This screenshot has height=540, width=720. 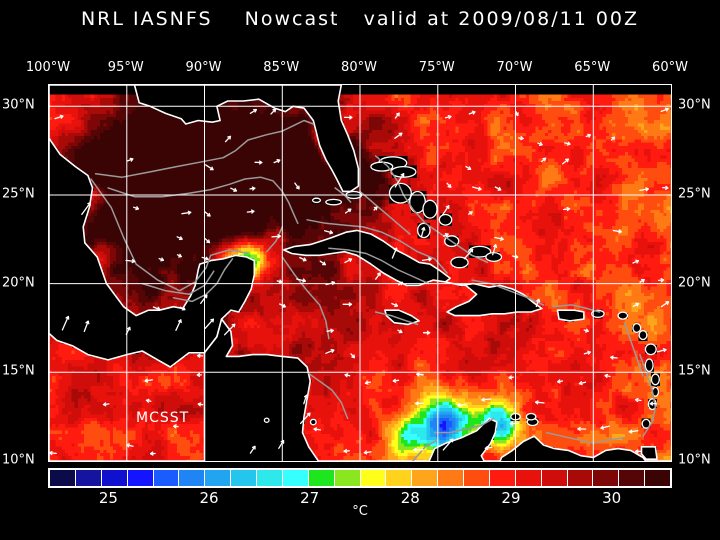 I want to click on lon-tick--60: 60°W, so click(x=670, y=67).